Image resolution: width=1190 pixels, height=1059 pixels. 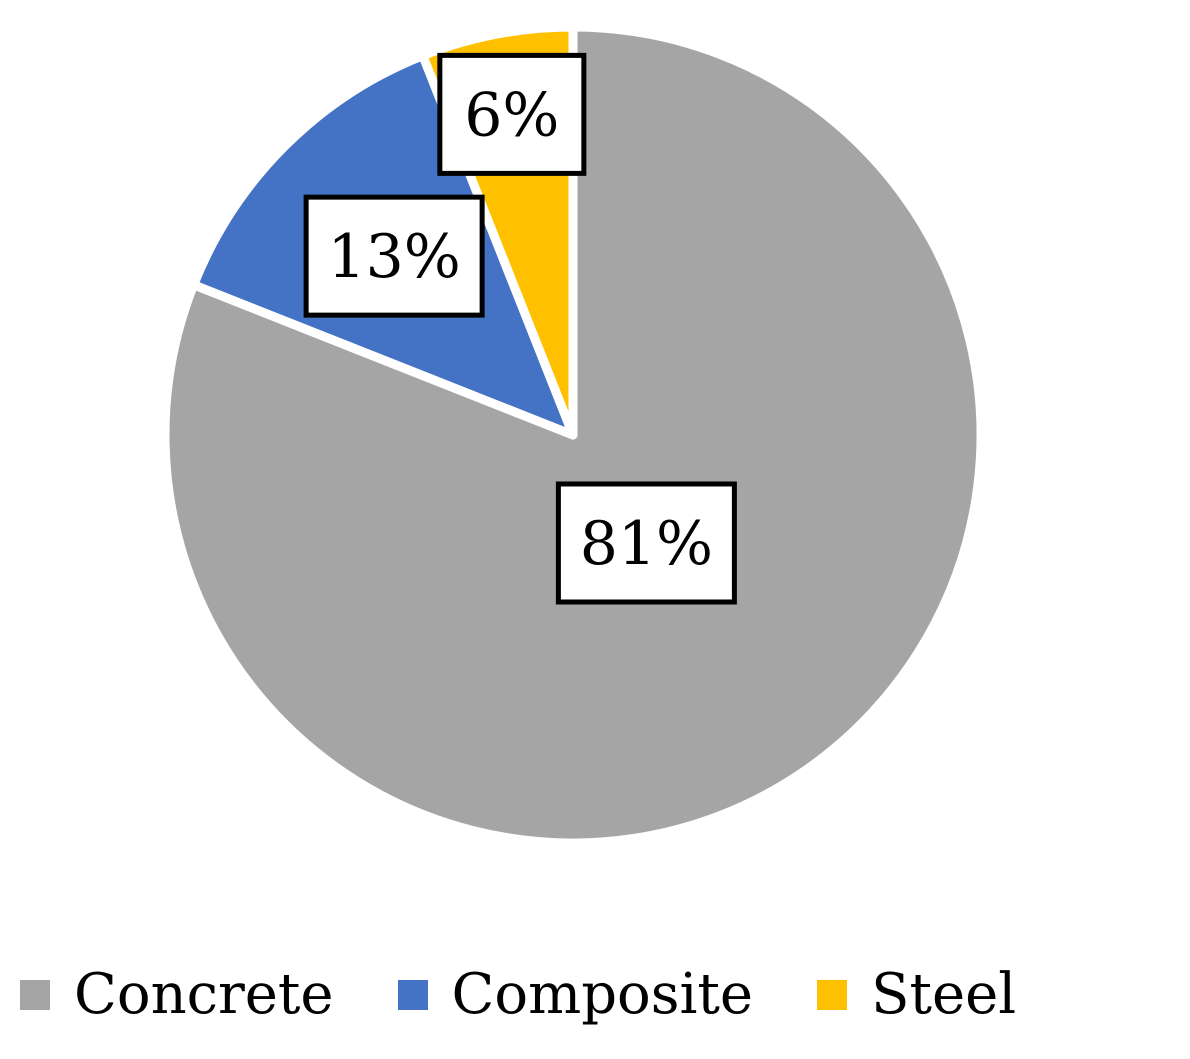 I want to click on legend-label-steel: Steel, so click(x=944, y=994).